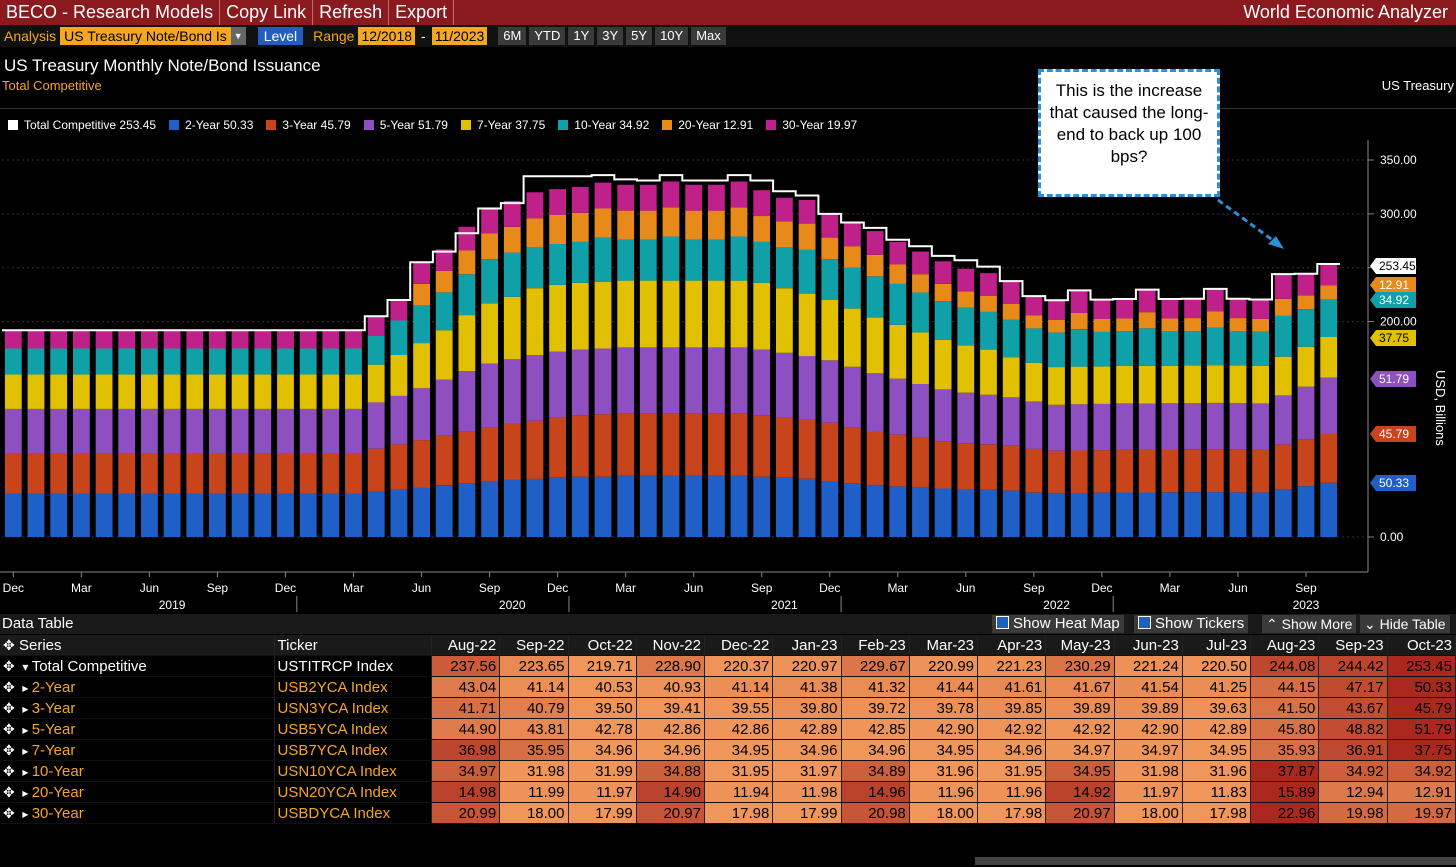 Image resolution: width=1456 pixels, height=867 pixels. What do you see at coordinates (1148, 687) in the screenshot?
I see `value-cell: 41.54` at bounding box center [1148, 687].